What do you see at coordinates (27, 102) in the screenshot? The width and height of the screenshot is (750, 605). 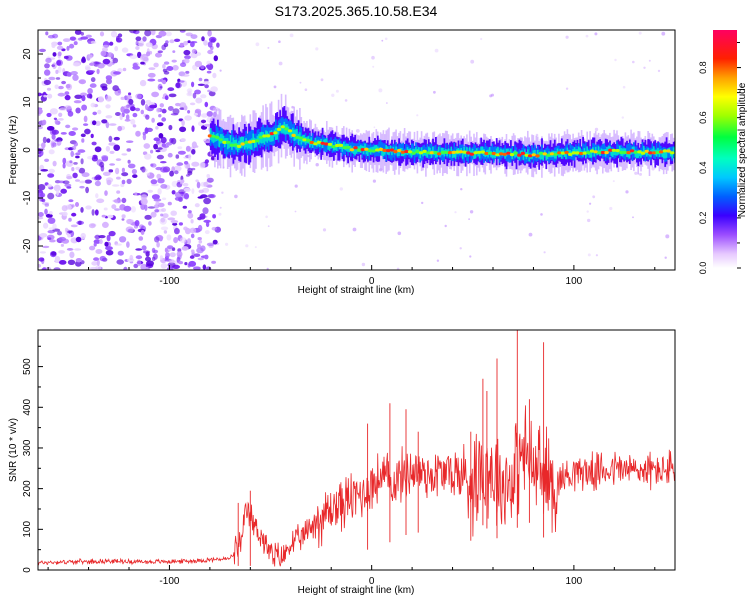 I see `y-tick-label: 10` at bounding box center [27, 102].